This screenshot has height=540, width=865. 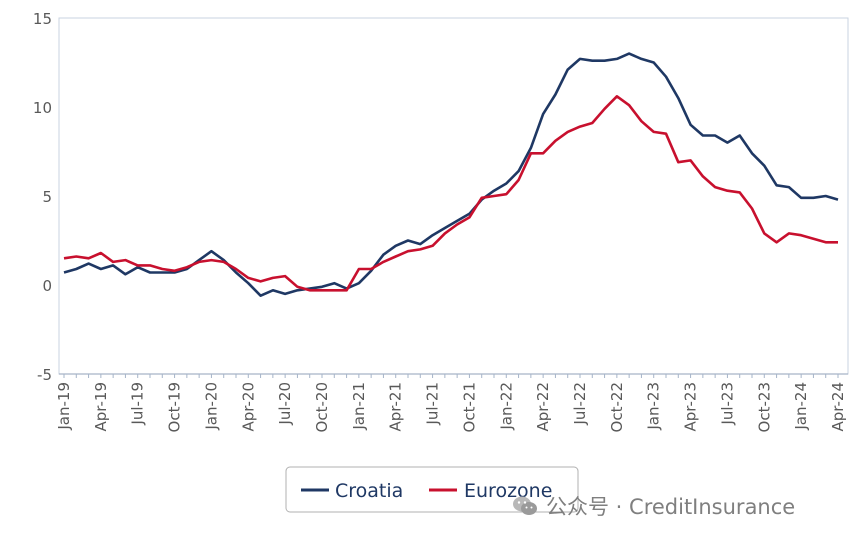 What do you see at coordinates (42, 108) in the screenshot?
I see `y-tick-label: 10` at bounding box center [42, 108].